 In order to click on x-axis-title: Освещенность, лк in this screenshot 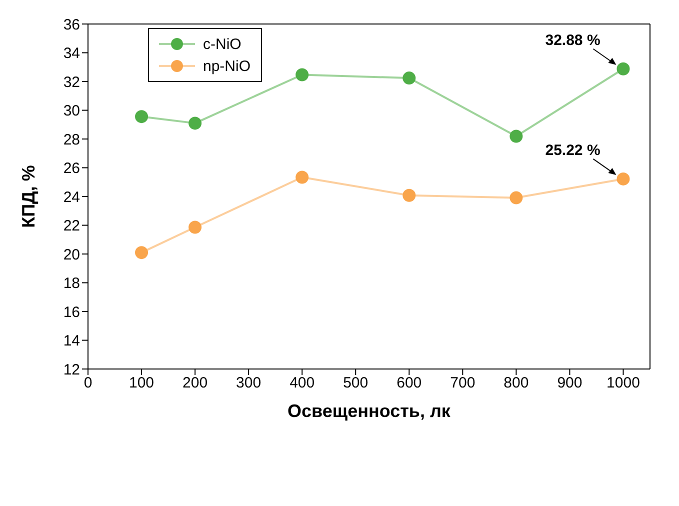, I will do `click(370, 411)`.